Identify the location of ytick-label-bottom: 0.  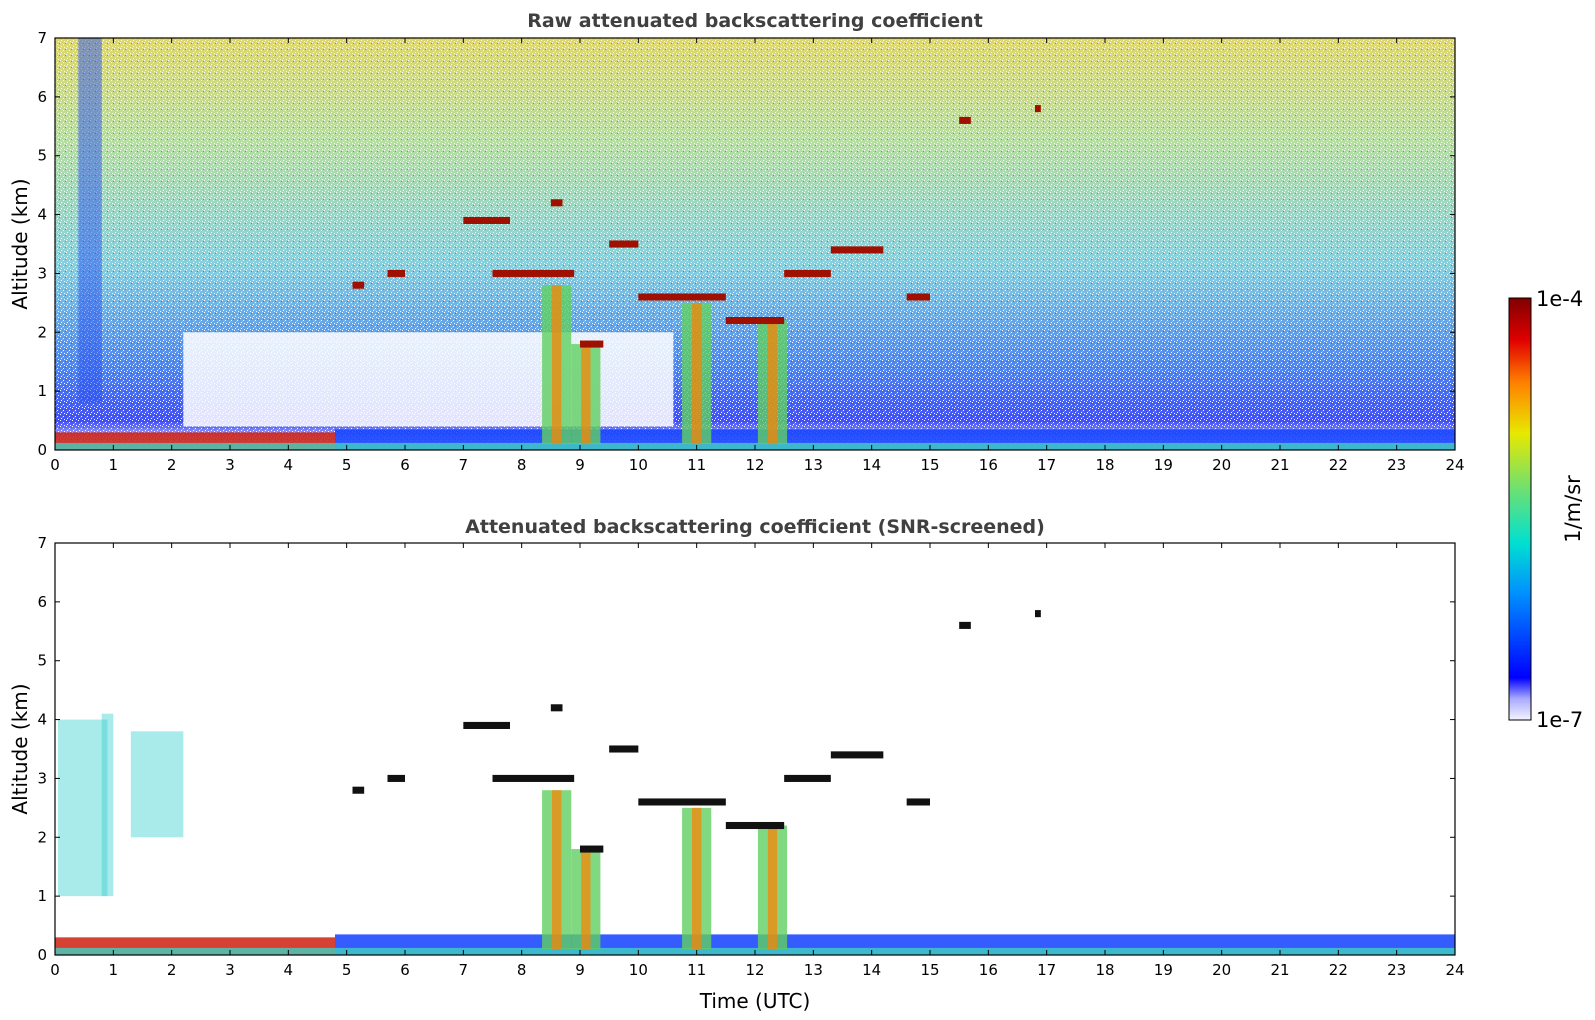
(42, 955).